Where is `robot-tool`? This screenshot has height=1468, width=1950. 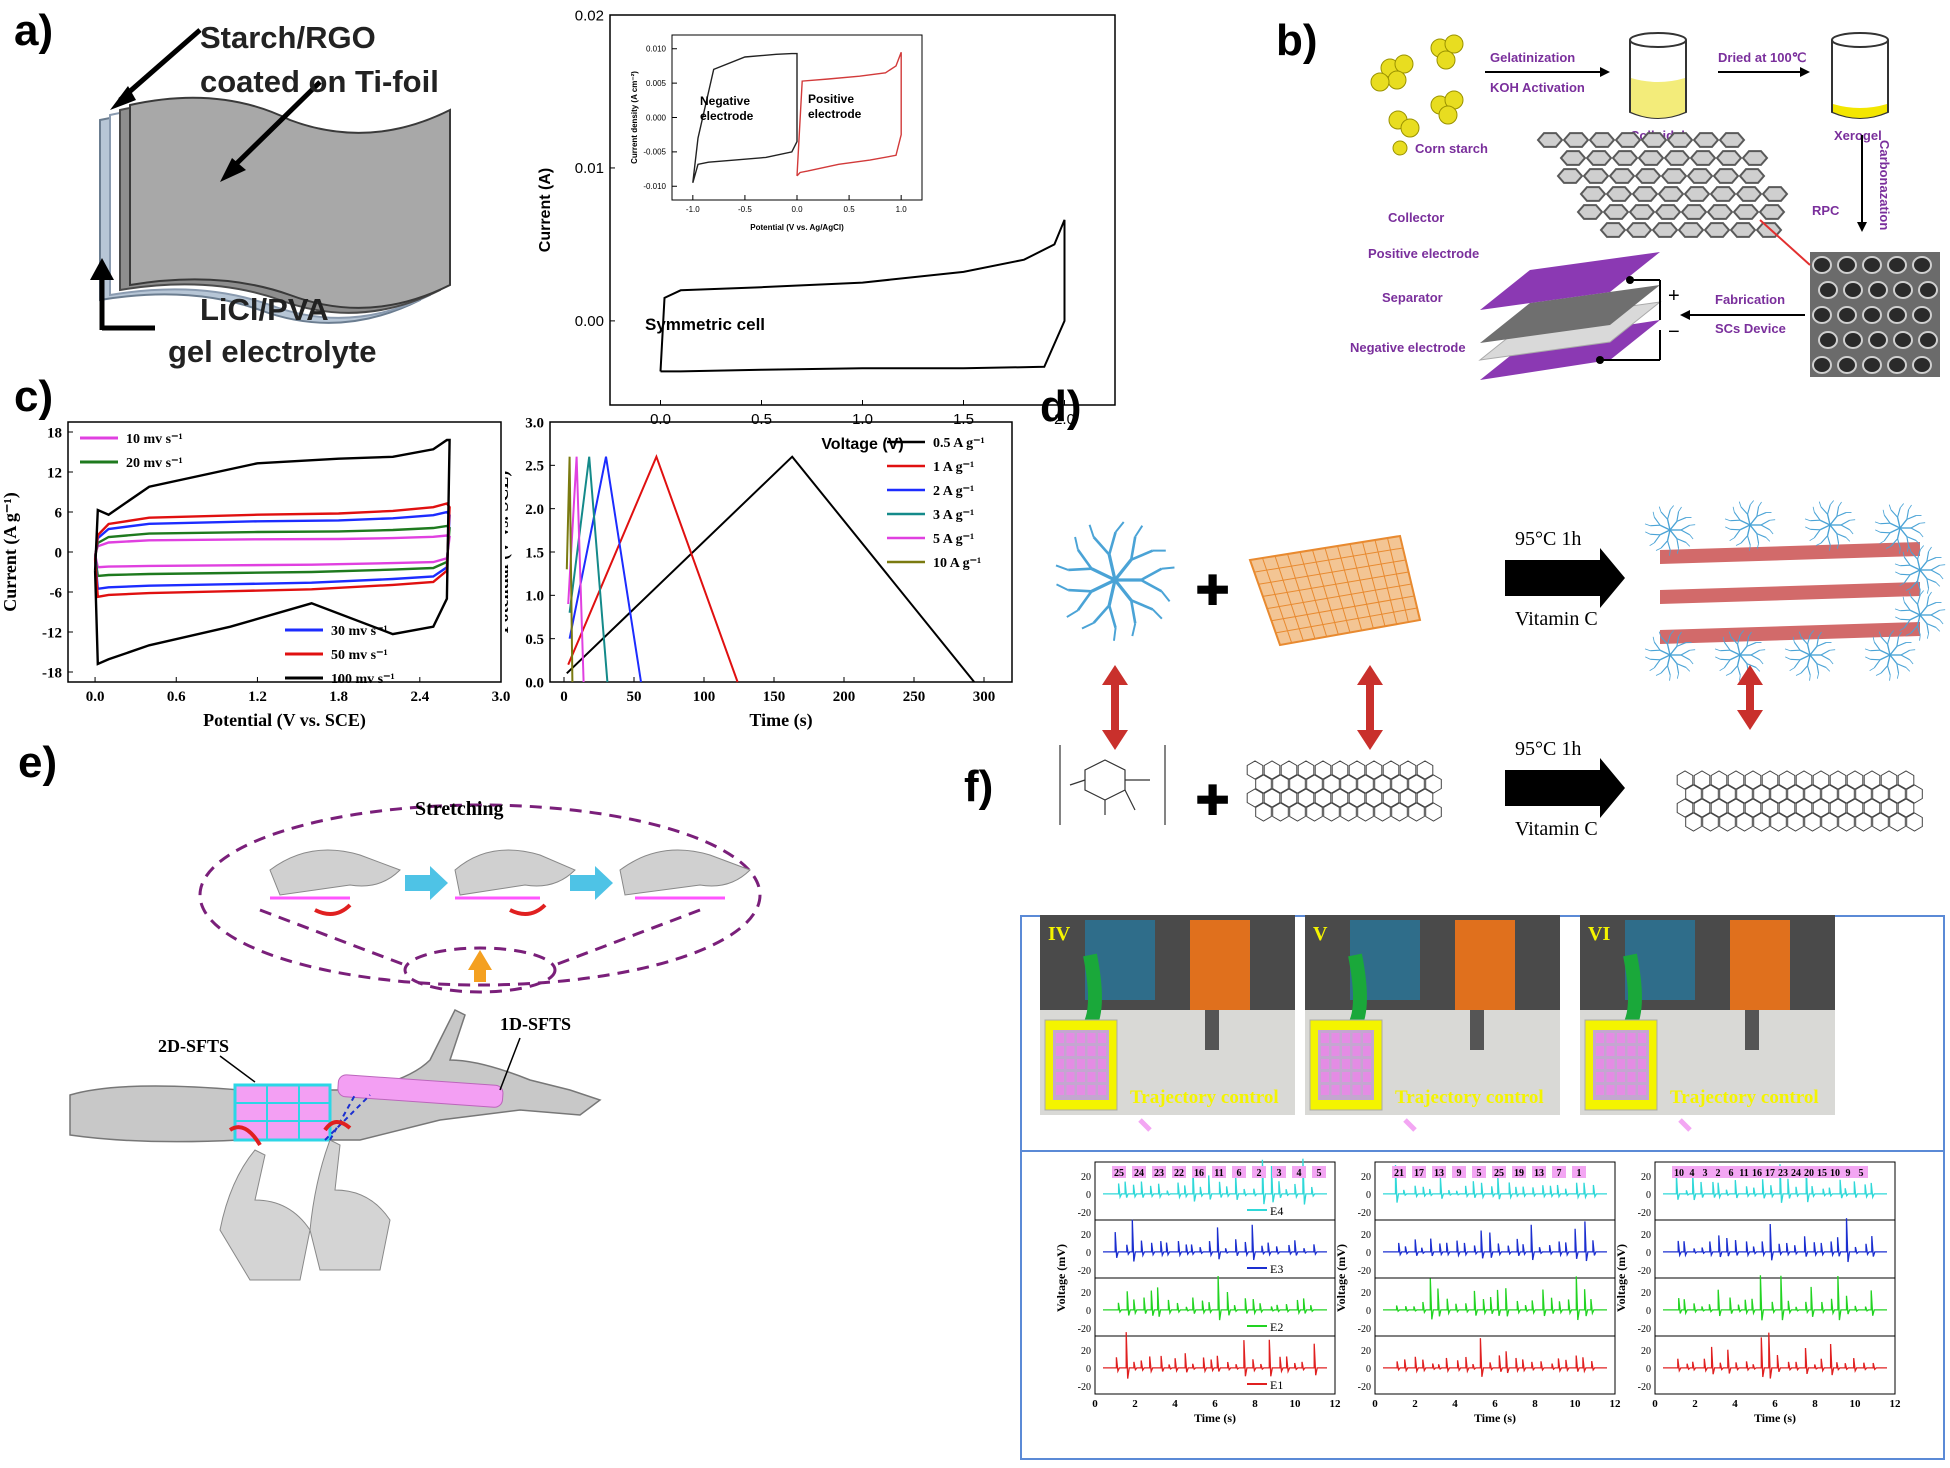
robot-tool is located at coordinates (1477, 1030).